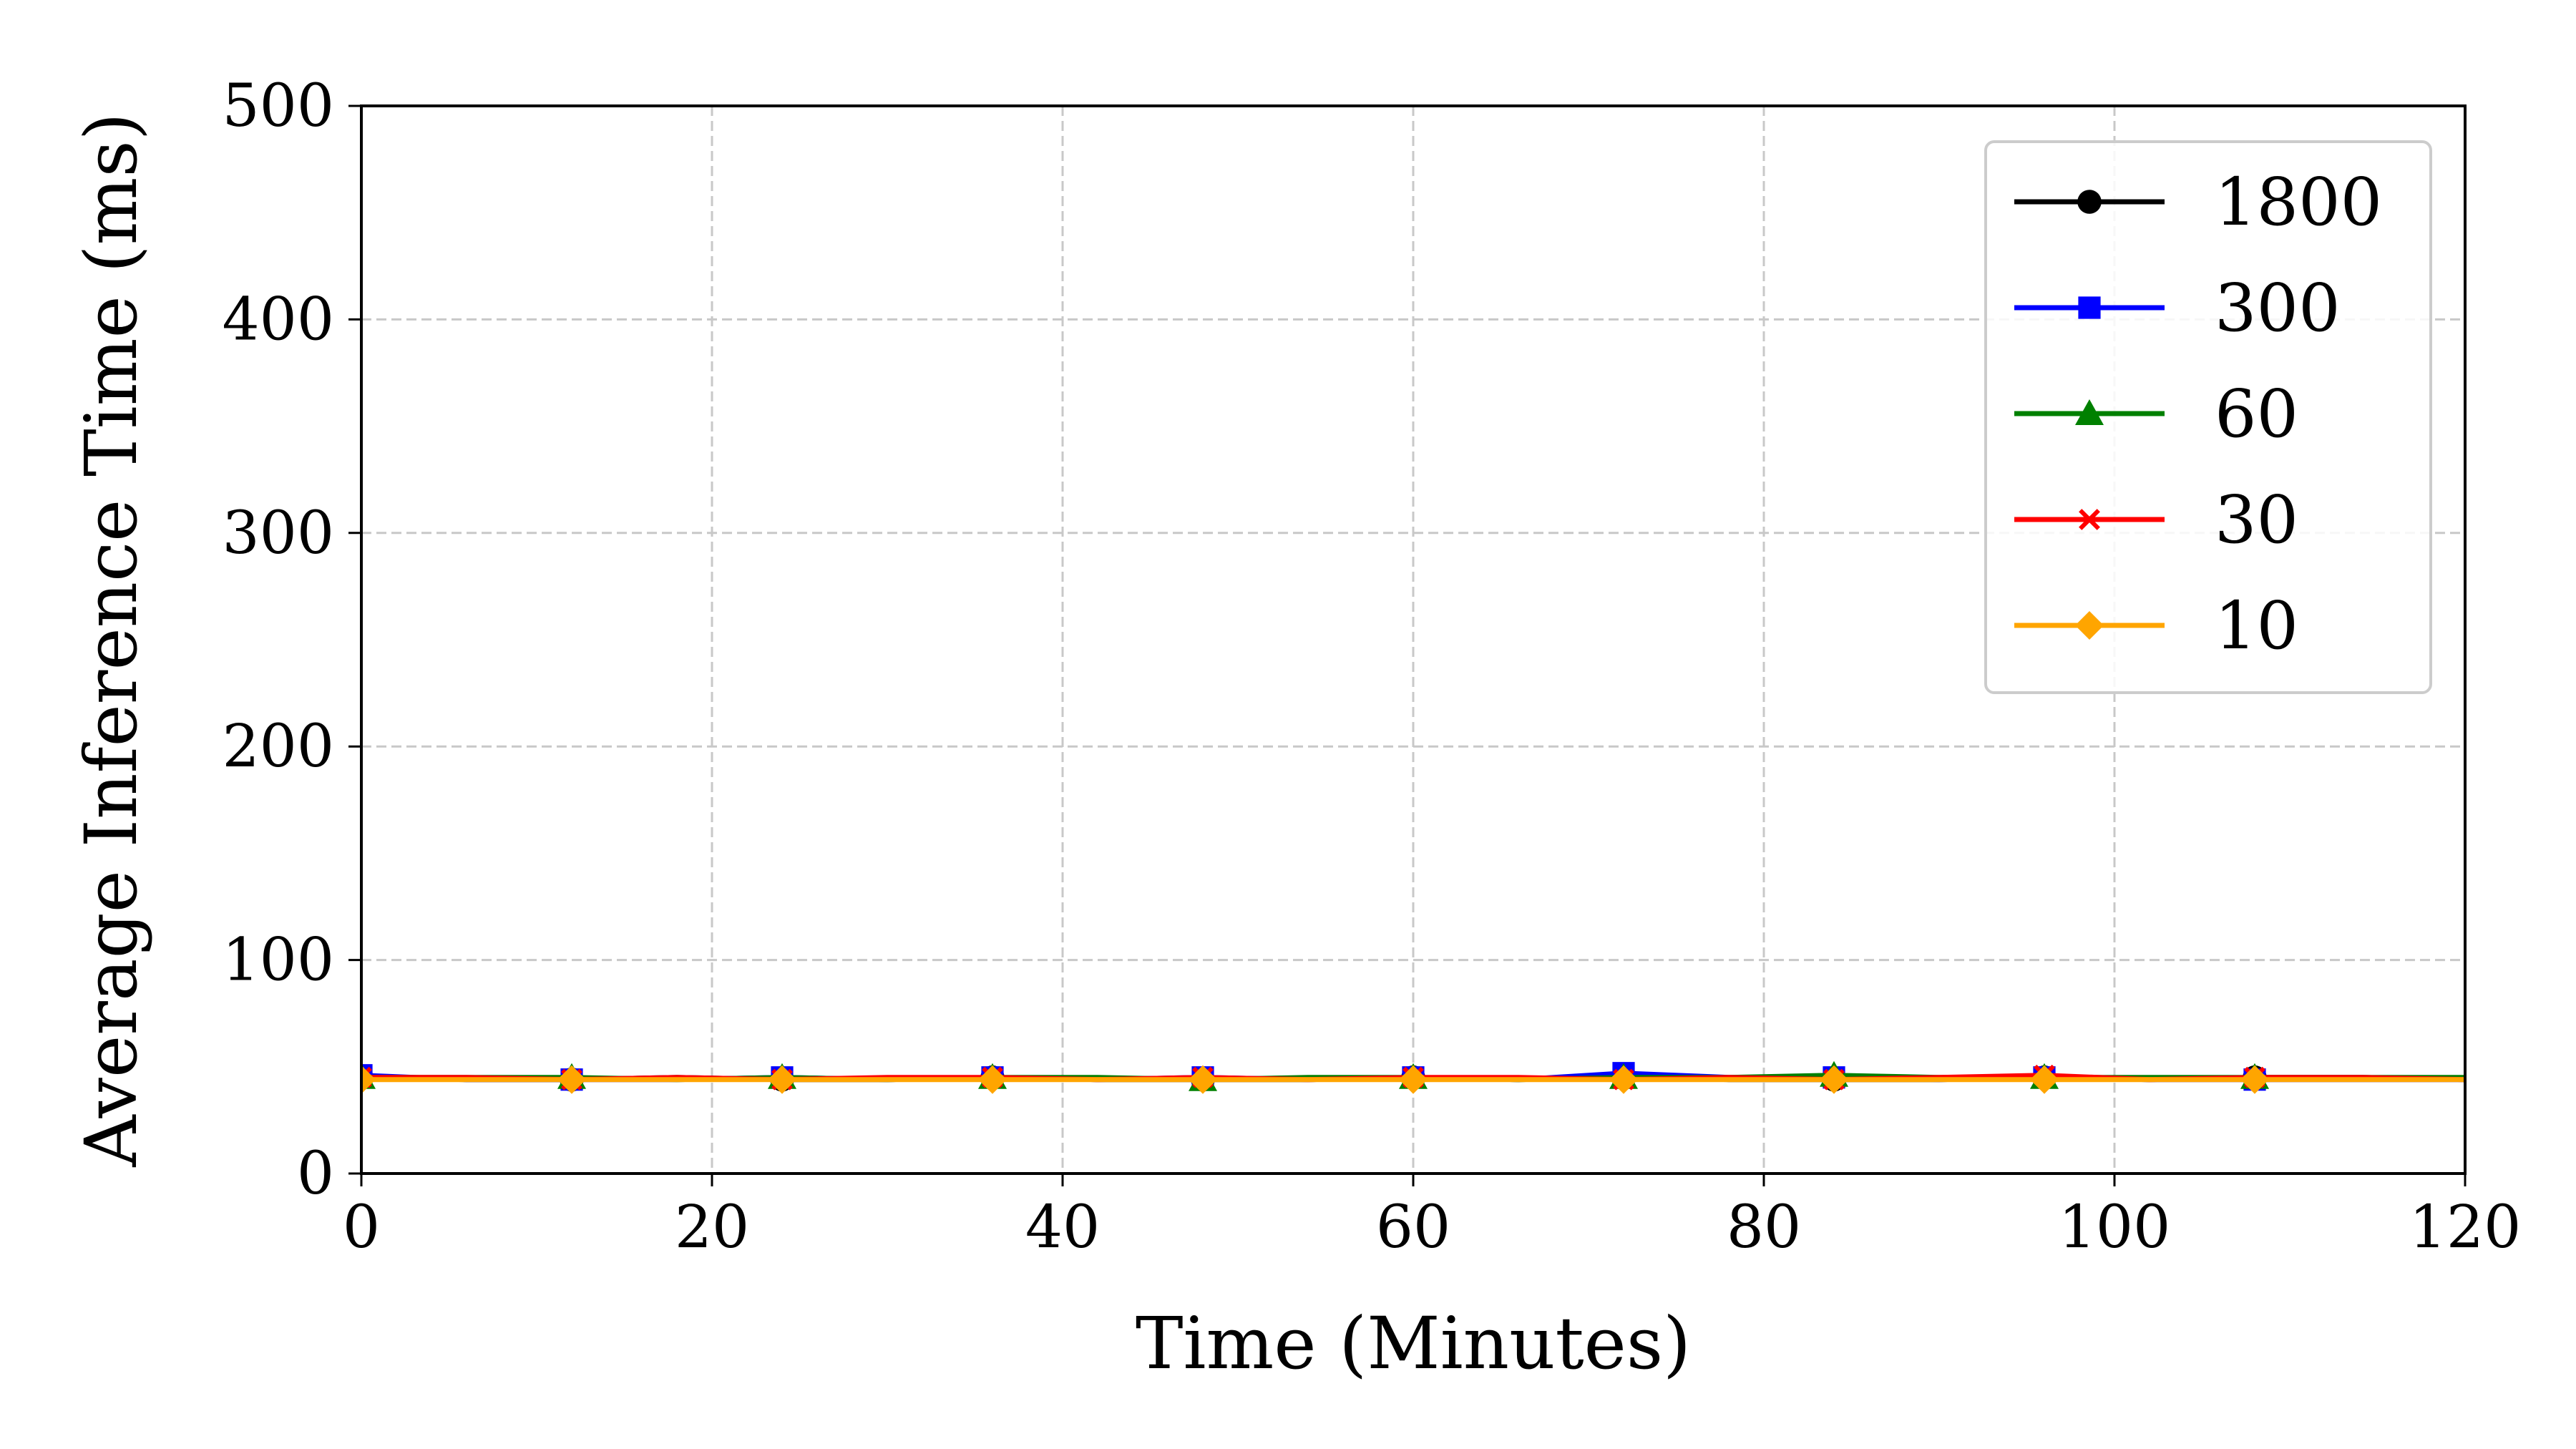 This screenshot has width=2576, height=1449. What do you see at coordinates (278, 961) in the screenshot?
I see `y-tick-label: 100` at bounding box center [278, 961].